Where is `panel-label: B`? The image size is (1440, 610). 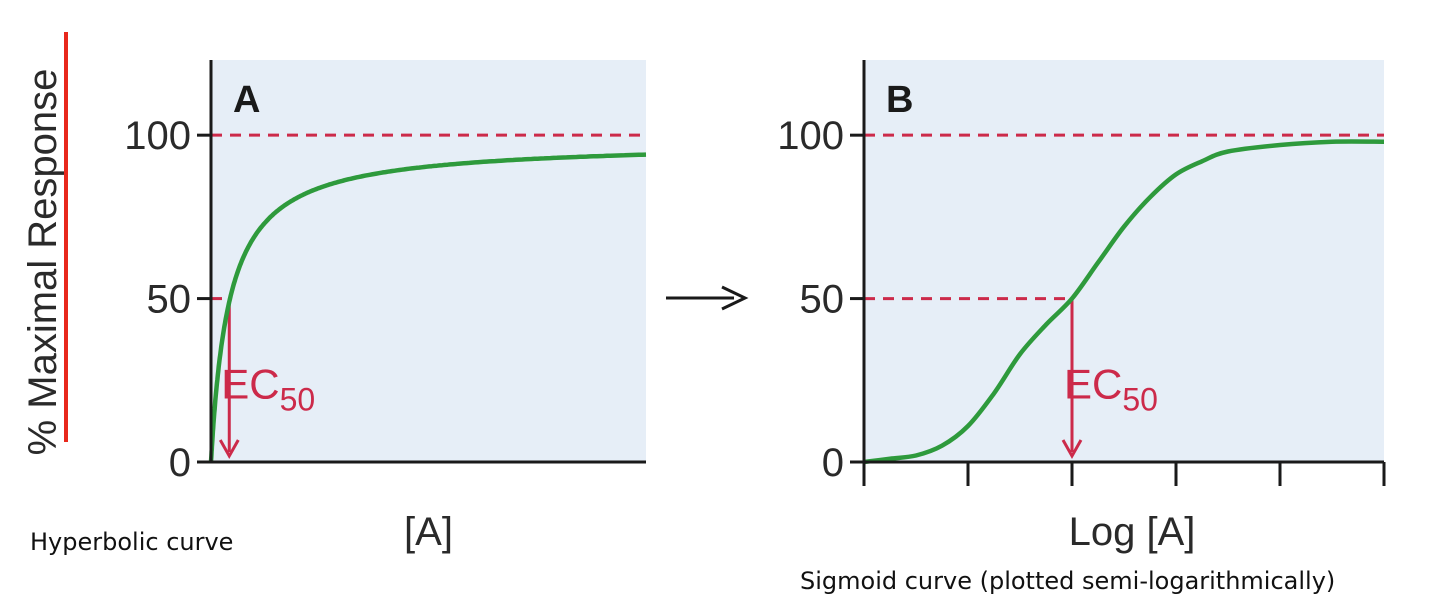 panel-label: B is located at coordinates (899, 100).